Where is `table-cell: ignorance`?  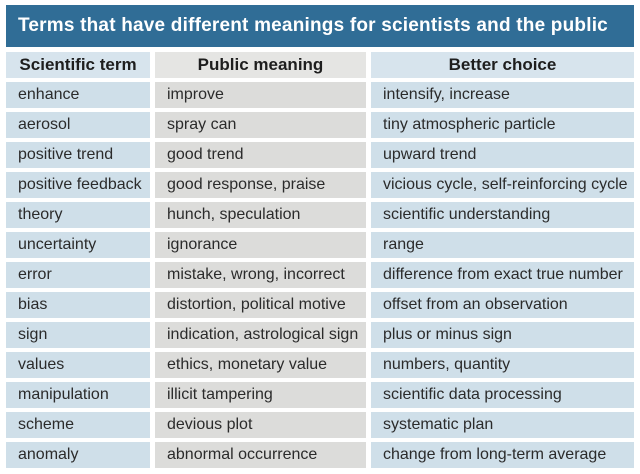
table-cell: ignorance is located at coordinates (260, 245).